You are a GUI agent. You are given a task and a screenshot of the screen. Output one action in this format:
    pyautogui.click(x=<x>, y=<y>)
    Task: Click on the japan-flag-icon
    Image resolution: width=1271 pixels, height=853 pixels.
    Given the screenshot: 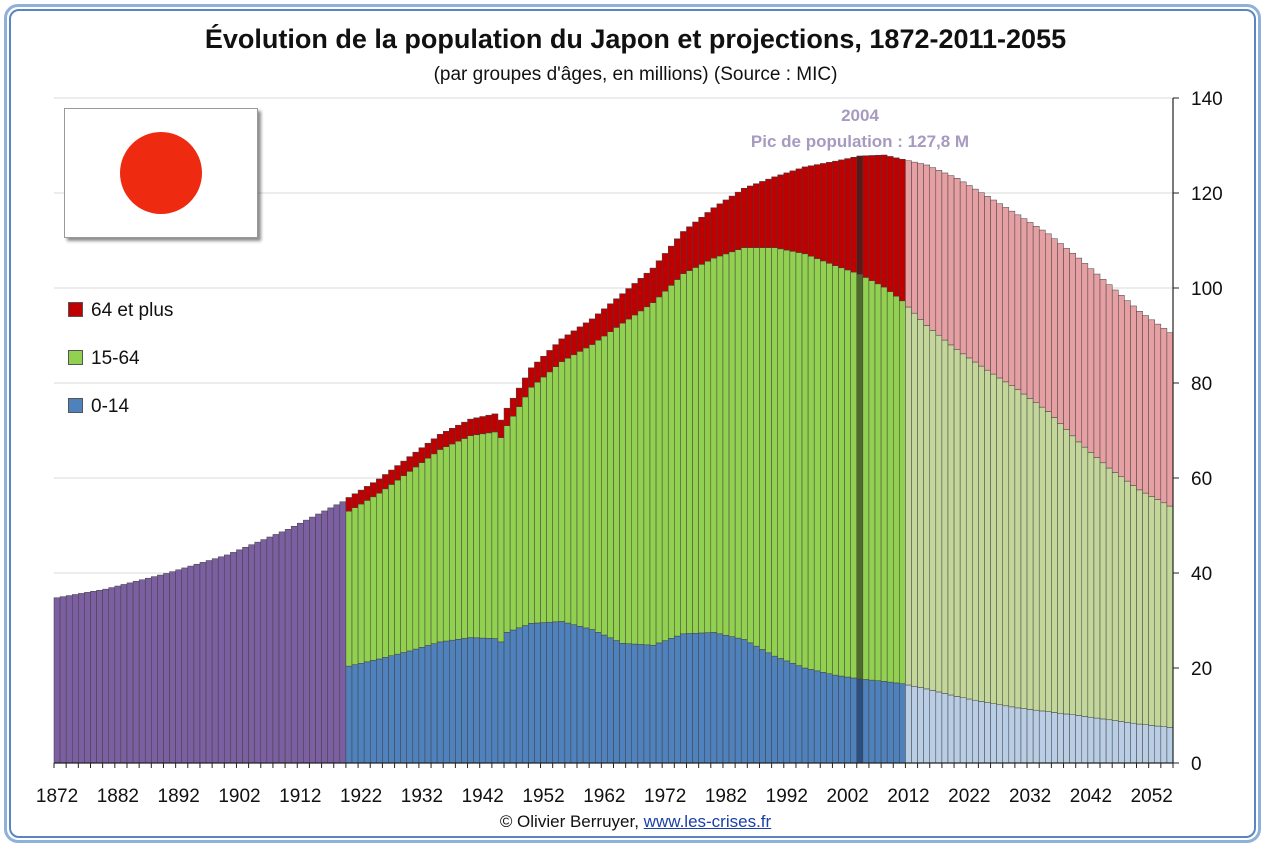 What is the action you would take?
    pyautogui.click(x=161, y=173)
    